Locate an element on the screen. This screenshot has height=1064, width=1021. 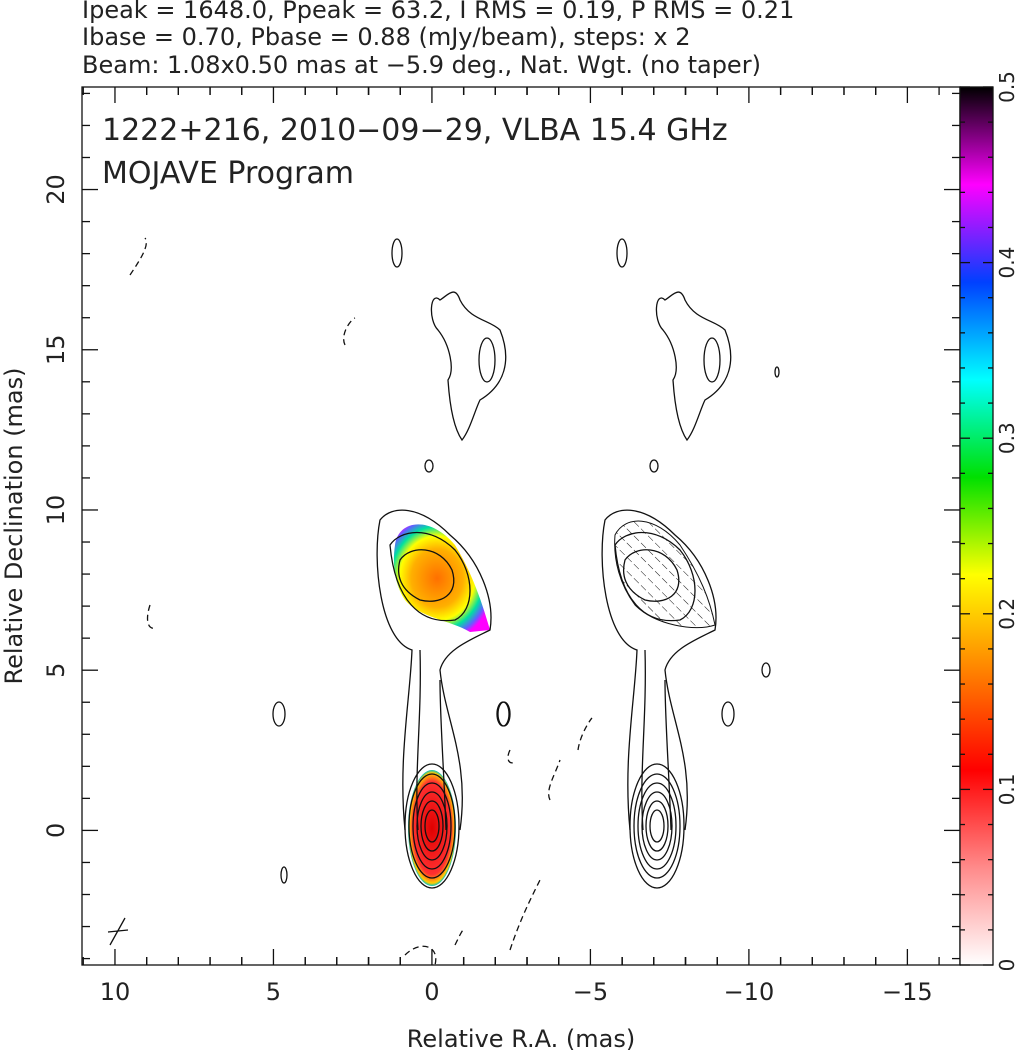
annotation: 1222+216, 2010−09−29, VLBA 15.4 GHz is located at coordinates (415, 130).